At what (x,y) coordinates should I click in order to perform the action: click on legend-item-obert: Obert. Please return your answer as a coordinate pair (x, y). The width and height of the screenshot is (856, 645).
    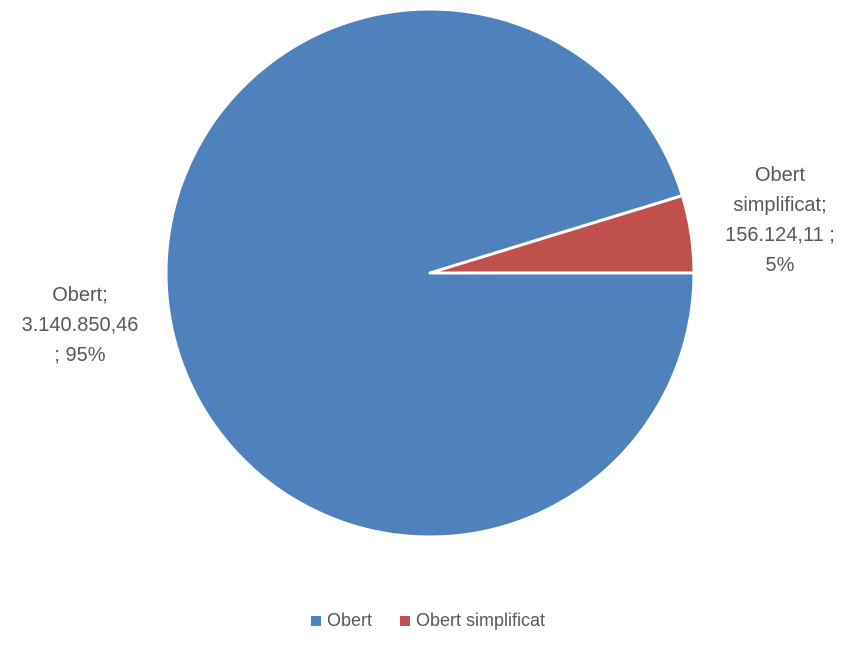
    Looking at the image, I should click on (341, 620).